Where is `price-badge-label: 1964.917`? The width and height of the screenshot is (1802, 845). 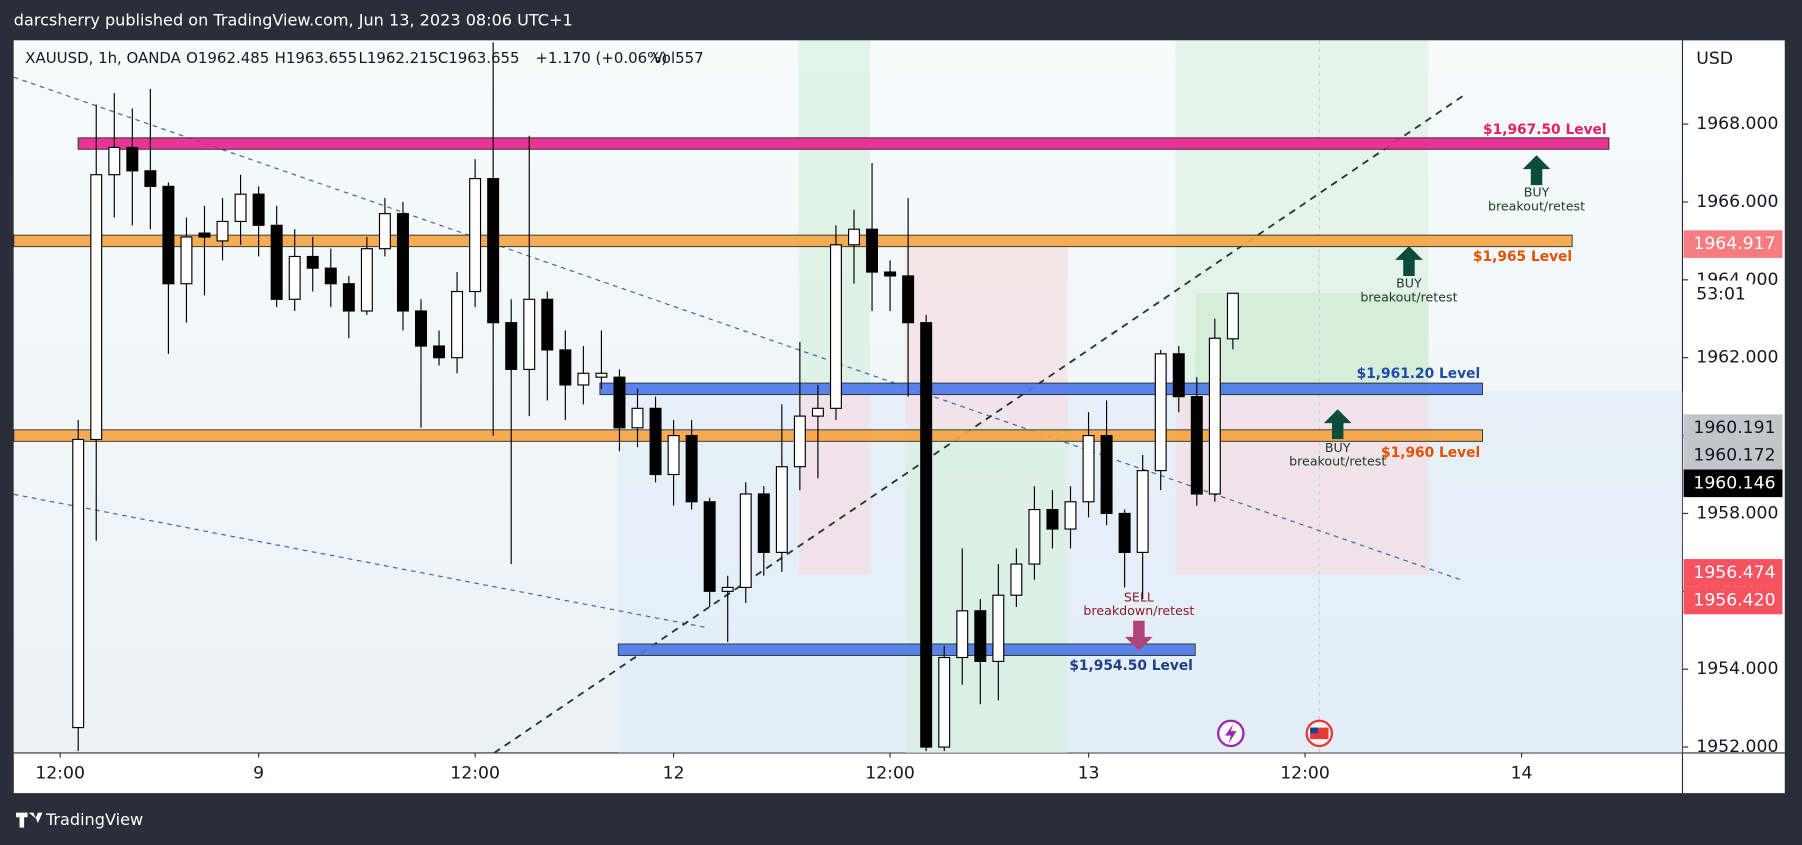 price-badge-label: 1964.917 is located at coordinates (1734, 244).